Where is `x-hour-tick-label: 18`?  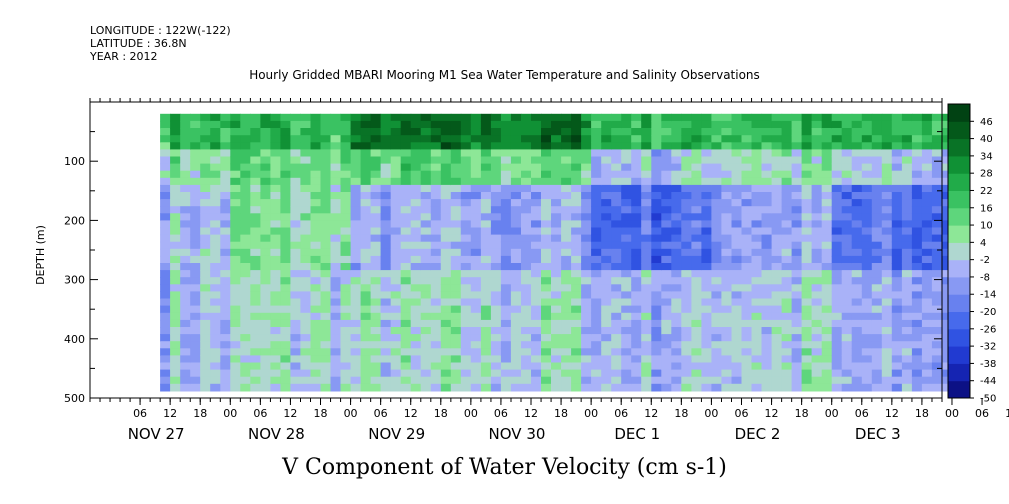
x-hour-tick-label: 18 is located at coordinates (681, 413).